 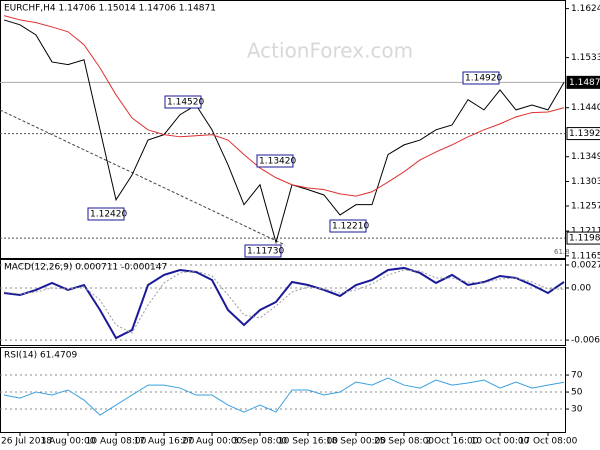 What do you see at coordinates (85, 268) in the screenshot?
I see `panel-title: MACD(12,26,9) 0.000711 -0.000147` at bounding box center [85, 268].